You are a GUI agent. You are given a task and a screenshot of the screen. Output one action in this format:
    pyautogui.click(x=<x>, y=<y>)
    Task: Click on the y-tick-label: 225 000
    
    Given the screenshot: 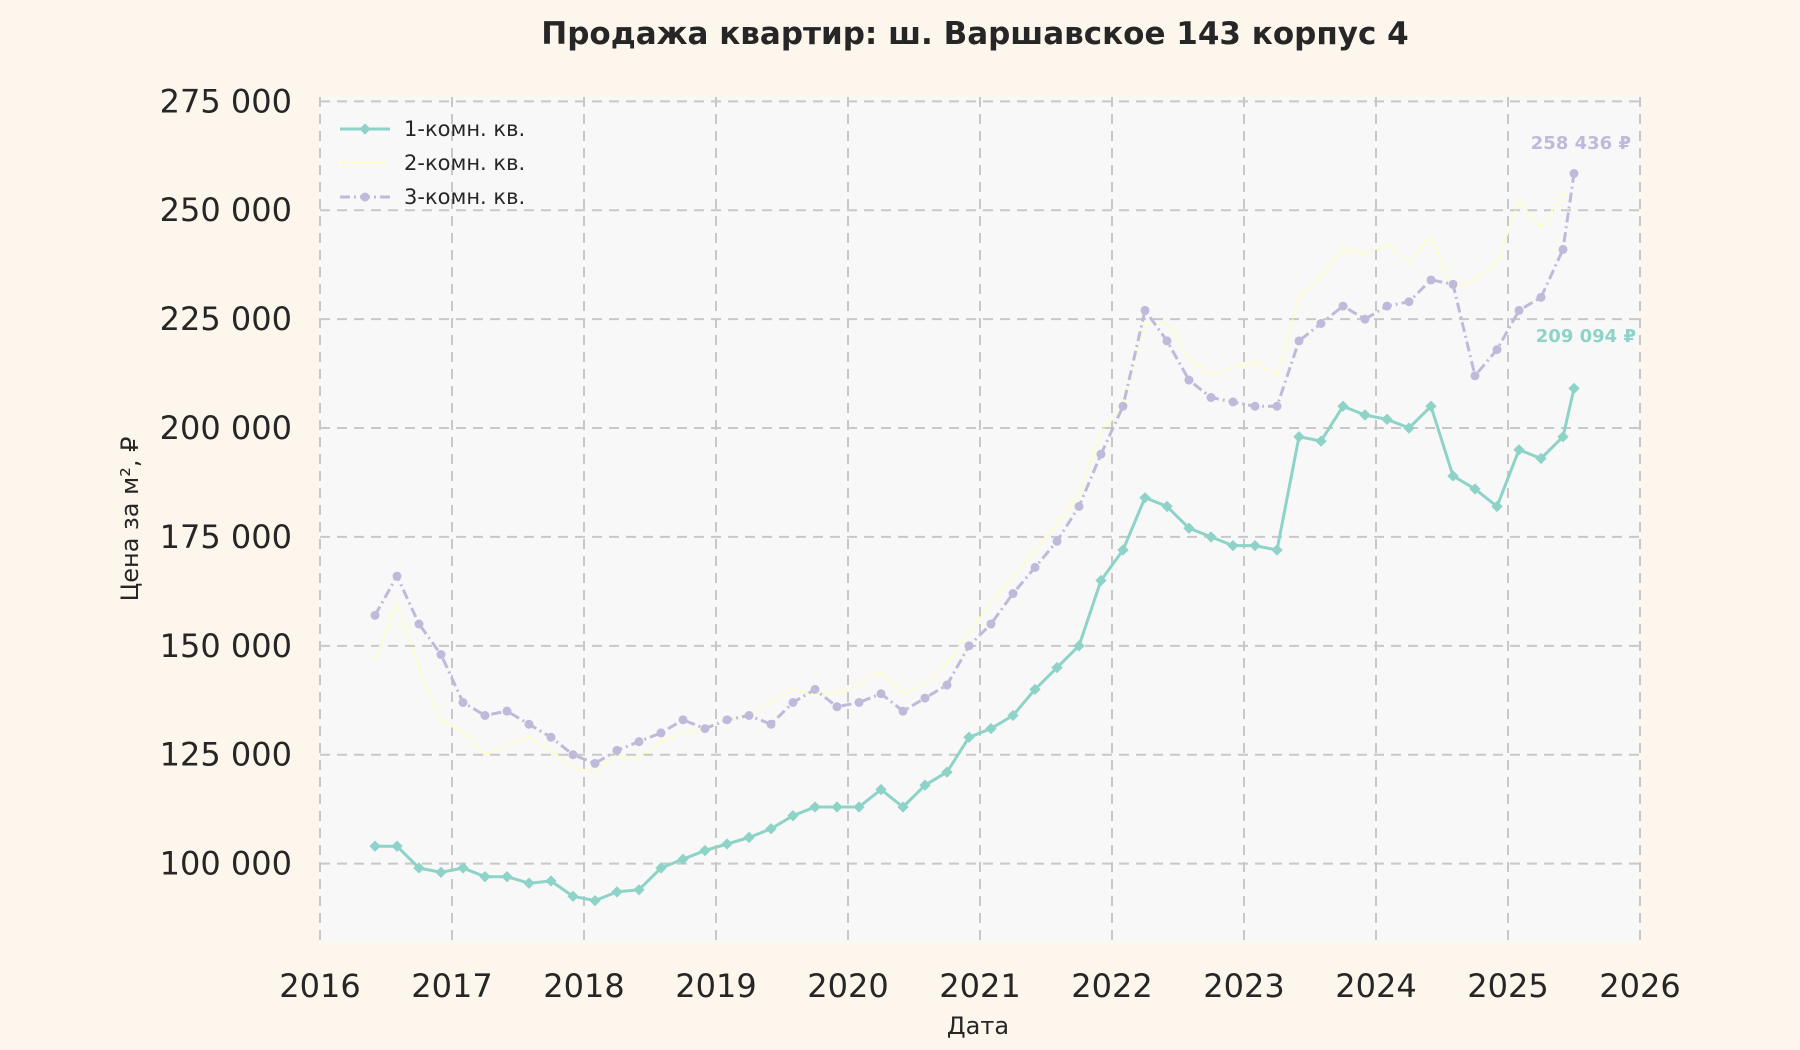 What is the action you would take?
    pyautogui.click(x=226, y=319)
    